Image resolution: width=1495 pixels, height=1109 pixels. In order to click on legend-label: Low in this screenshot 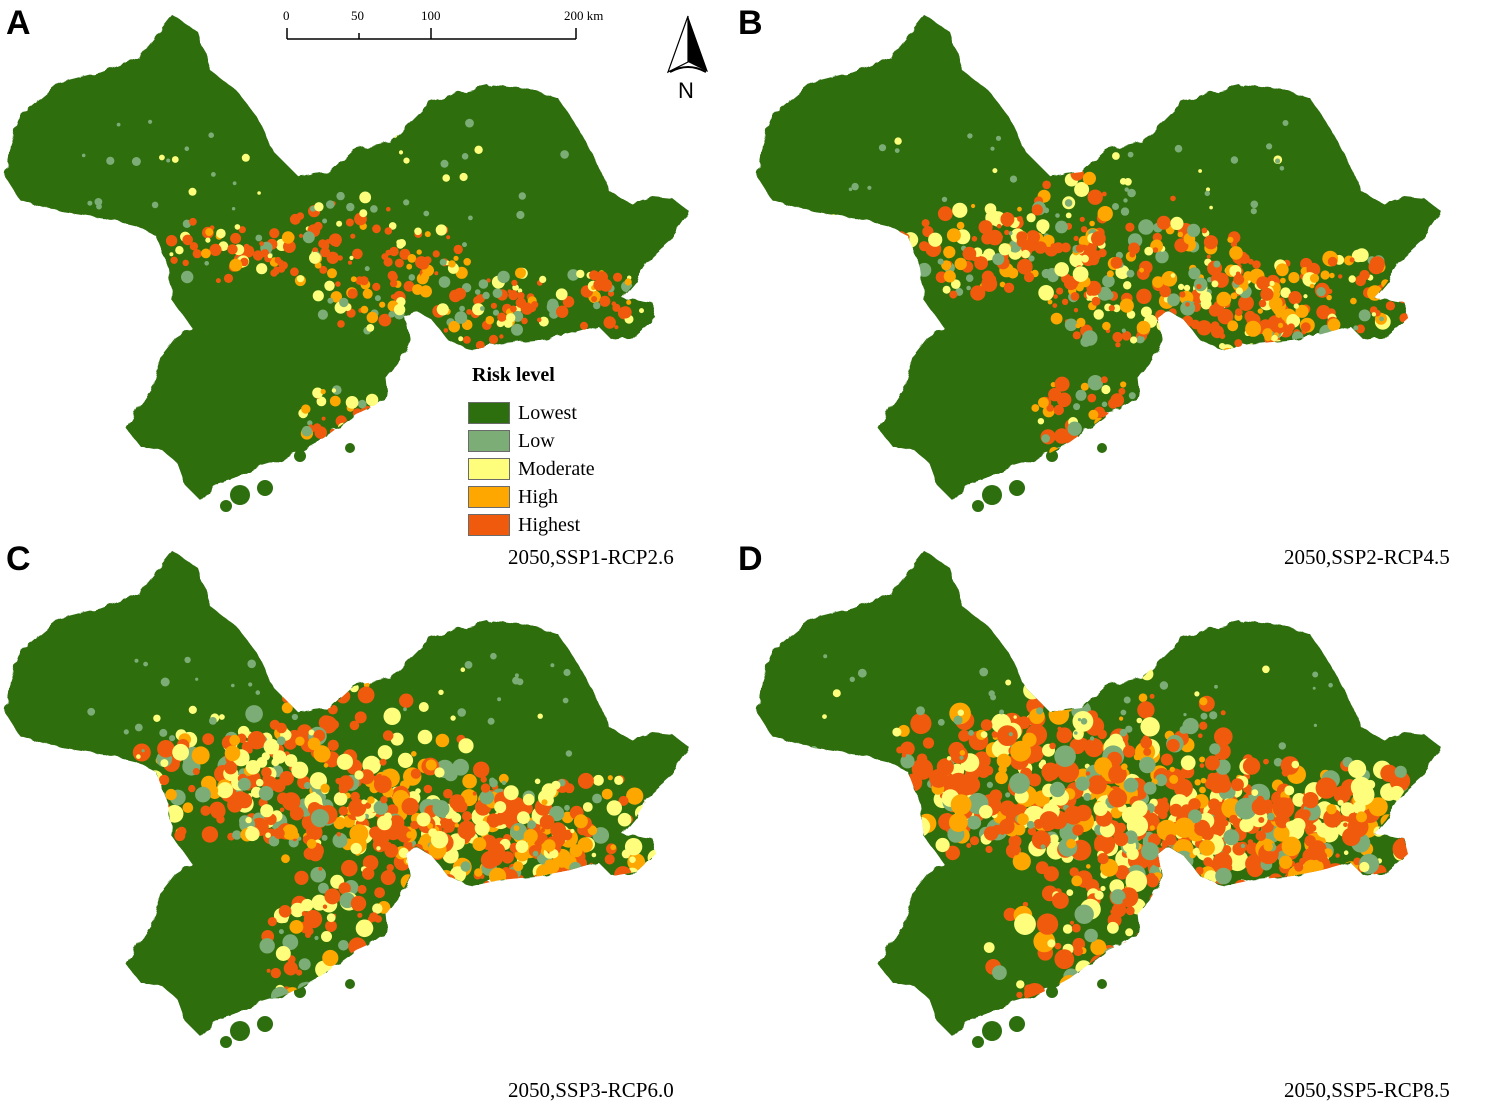, I will do `click(536, 440)`.